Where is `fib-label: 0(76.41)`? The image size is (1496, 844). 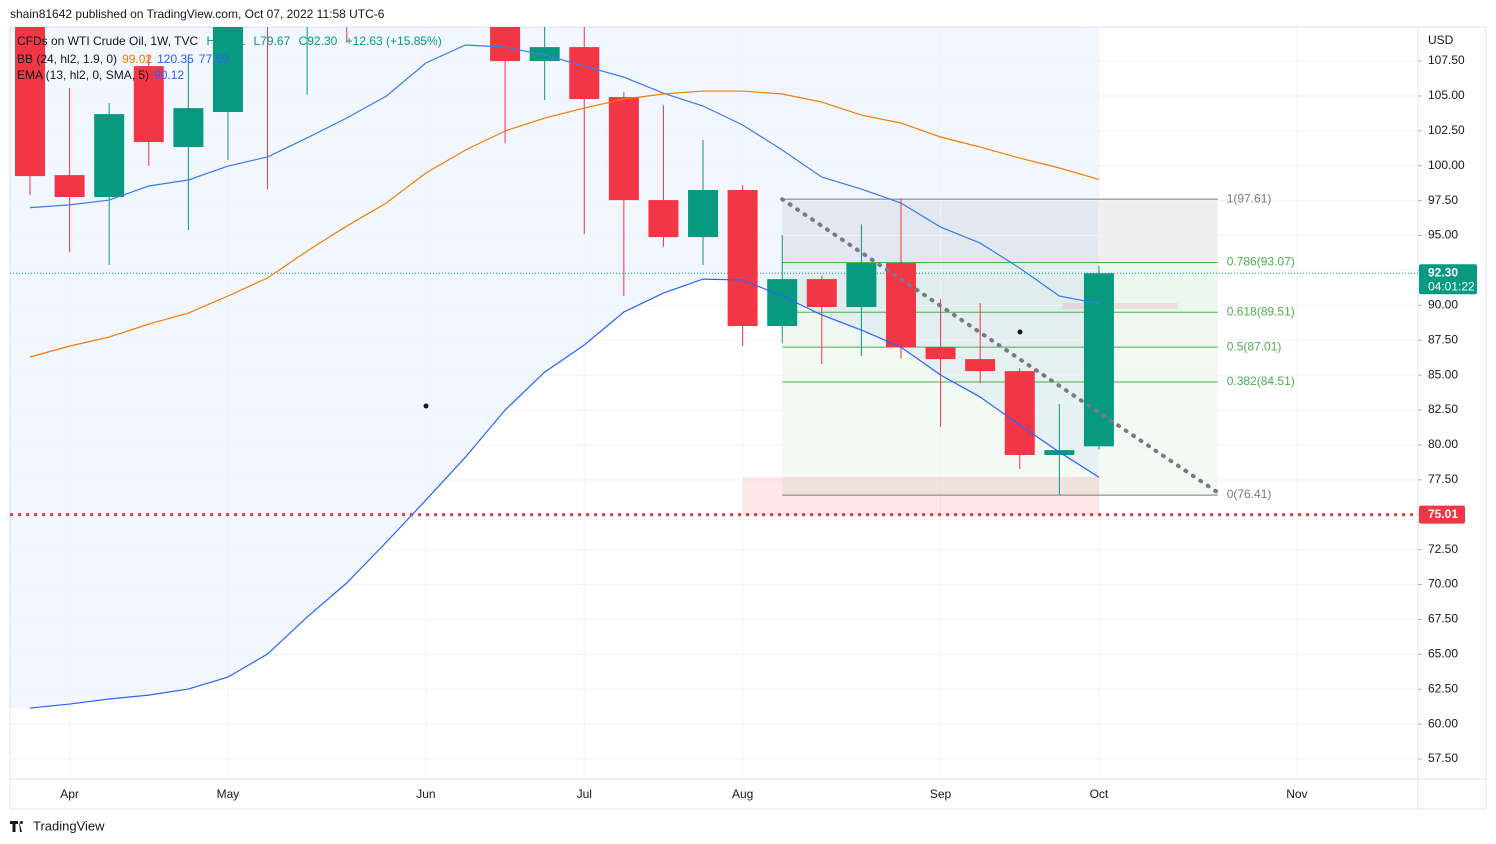 fib-label: 0(76.41) is located at coordinates (1249, 494).